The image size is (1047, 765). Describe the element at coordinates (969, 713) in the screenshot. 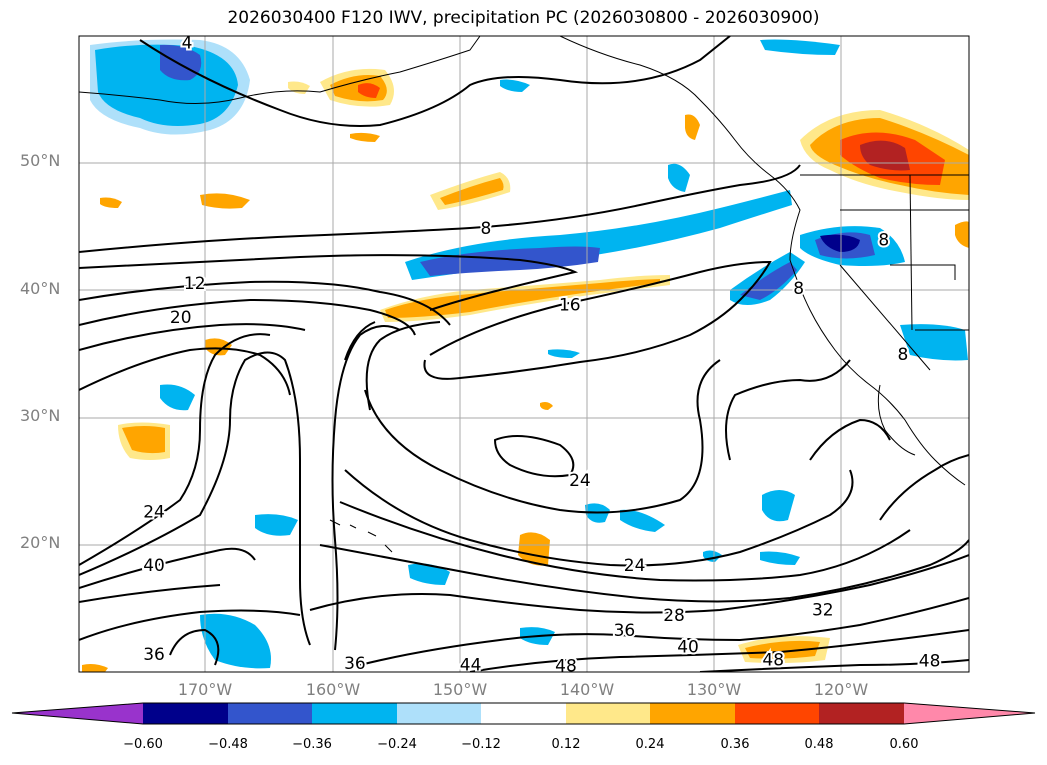

I see `colorbar-extend-high` at that location.